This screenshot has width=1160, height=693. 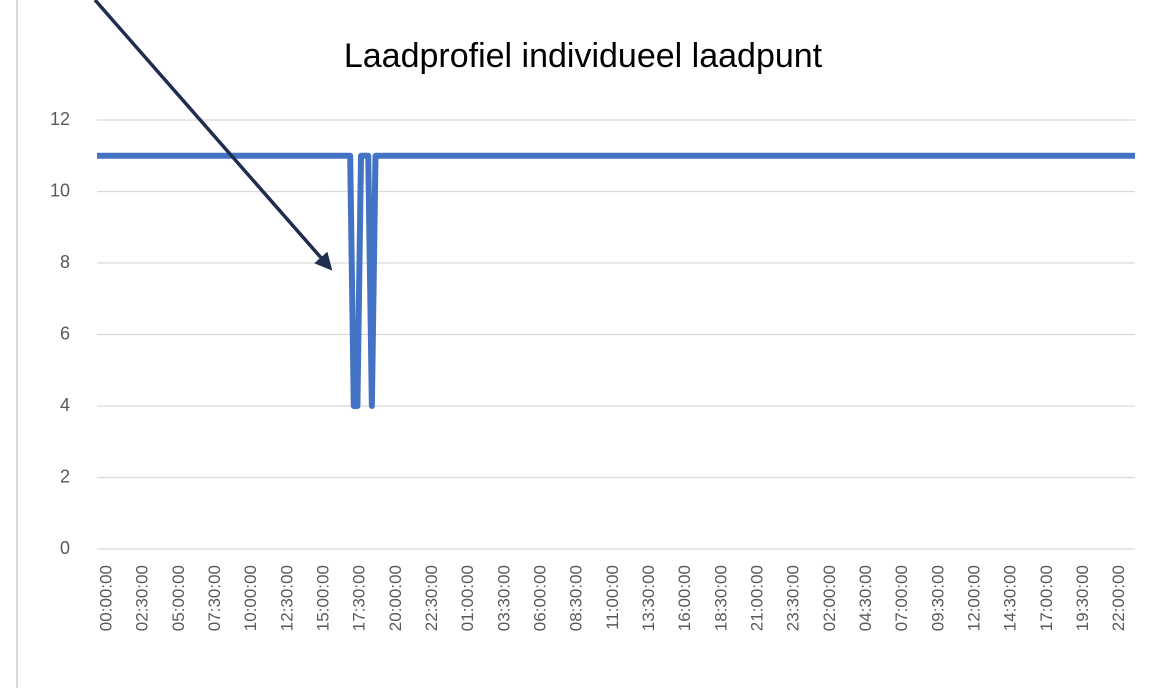 What do you see at coordinates (901, 598) in the screenshot?
I see `x-tick-label: 07:00:00` at bounding box center [901, 598].